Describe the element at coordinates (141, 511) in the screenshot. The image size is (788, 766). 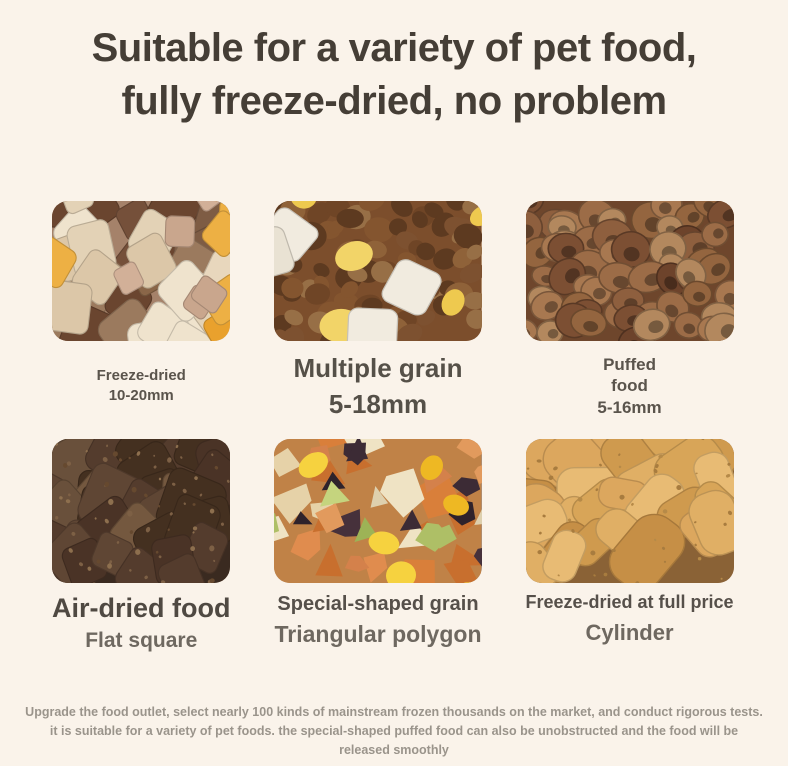
I see `air-dried-food-photo` at that location.